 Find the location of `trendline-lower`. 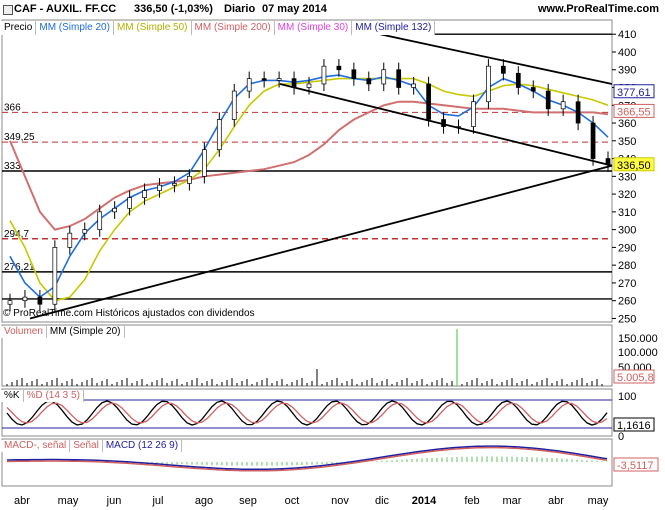

trendline-lower is located at coordinates (446, 125).